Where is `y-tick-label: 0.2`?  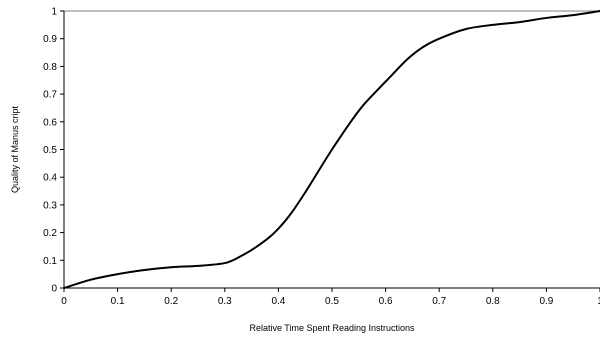
y-tick-label: 0.2 is located at coordinates (50, 233).